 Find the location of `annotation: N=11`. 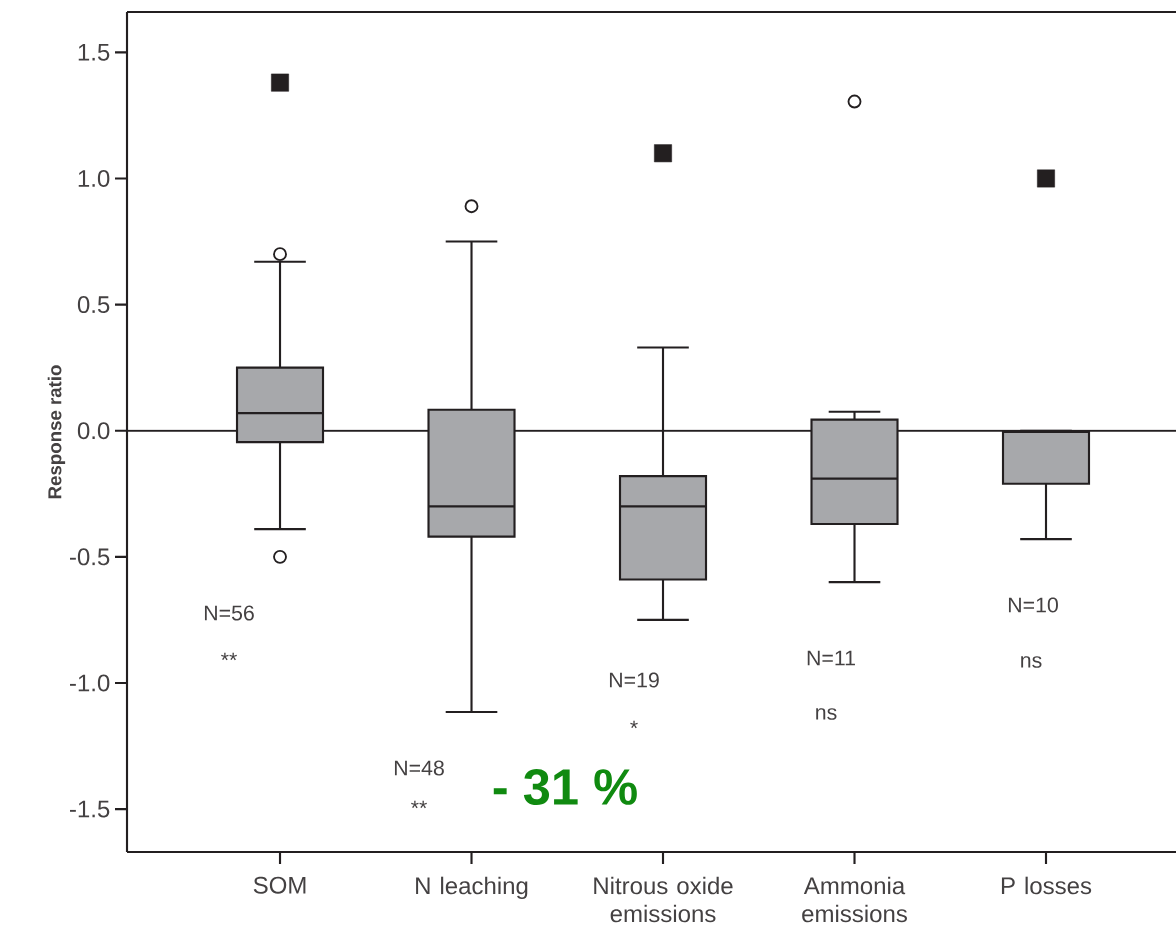

annotation: N=11 is located at coordinates (831, 658).